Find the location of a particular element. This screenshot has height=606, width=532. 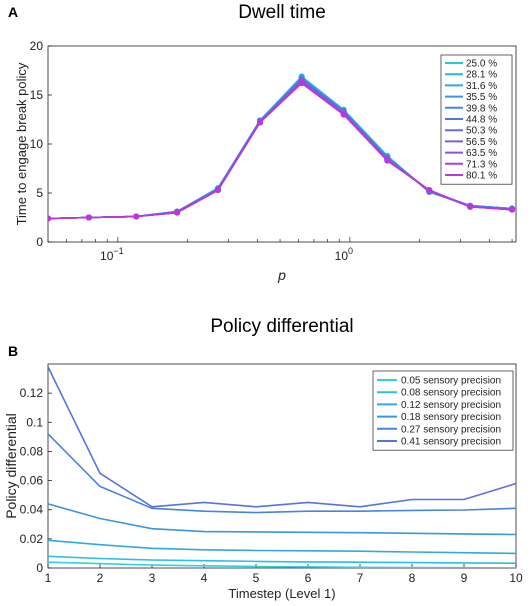

legend-a-label-10: 80.1 % is located at coordinates (481, 176).